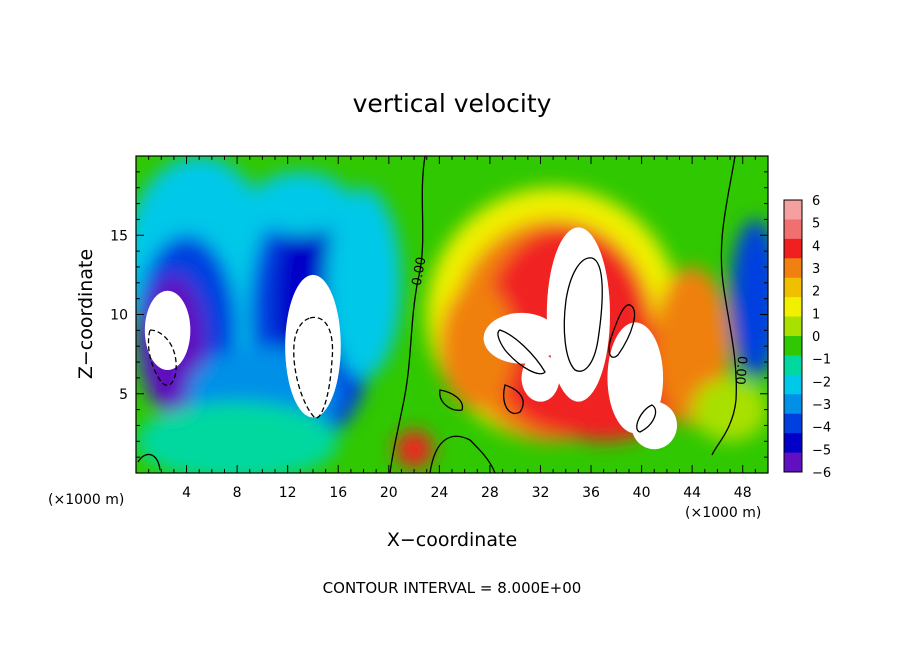  I want to click on colorbar-label: 2, so click(816, 292).